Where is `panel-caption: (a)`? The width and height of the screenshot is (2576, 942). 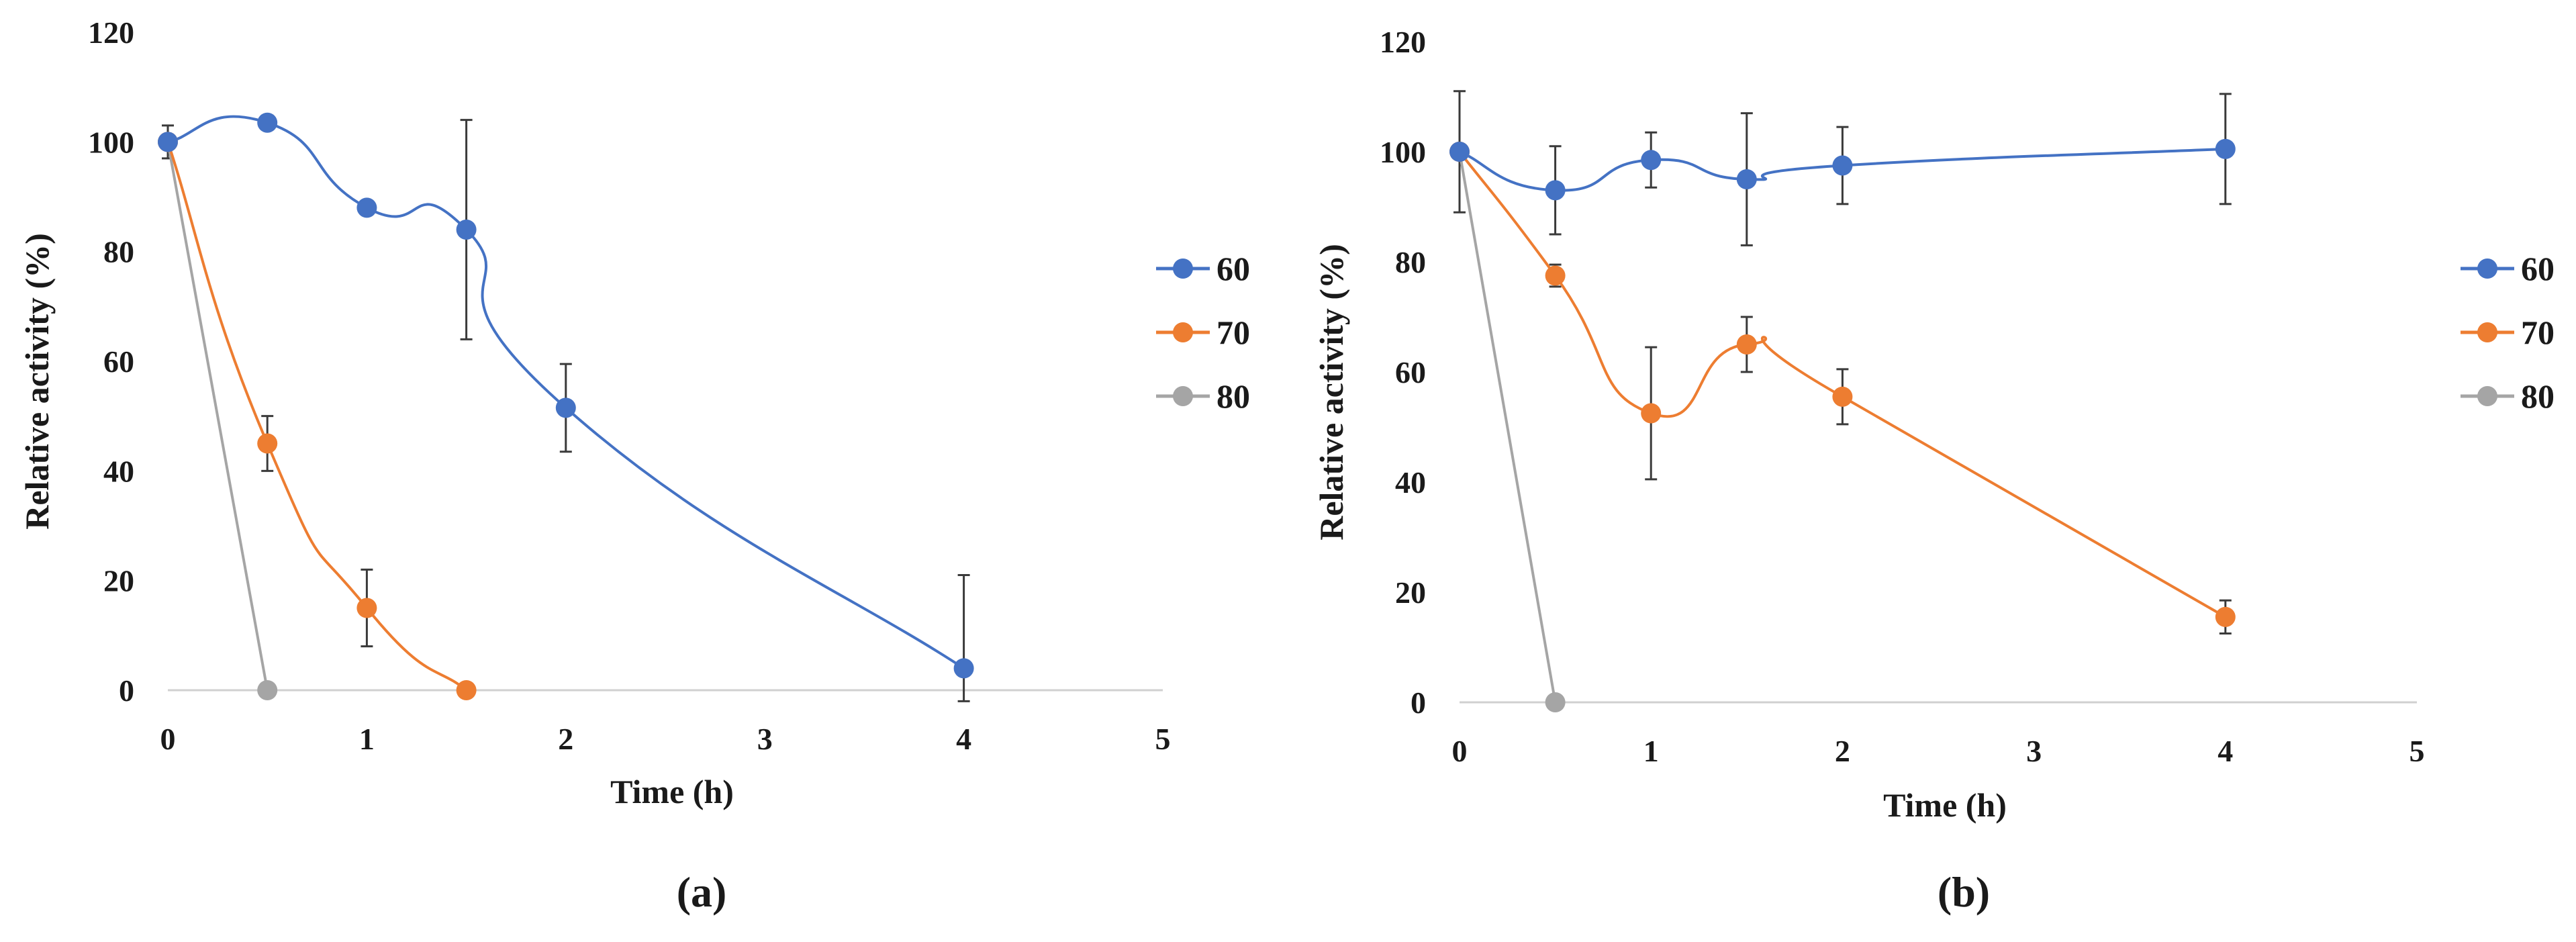 panel-caption: (a) is located at coordinates (702, 892).